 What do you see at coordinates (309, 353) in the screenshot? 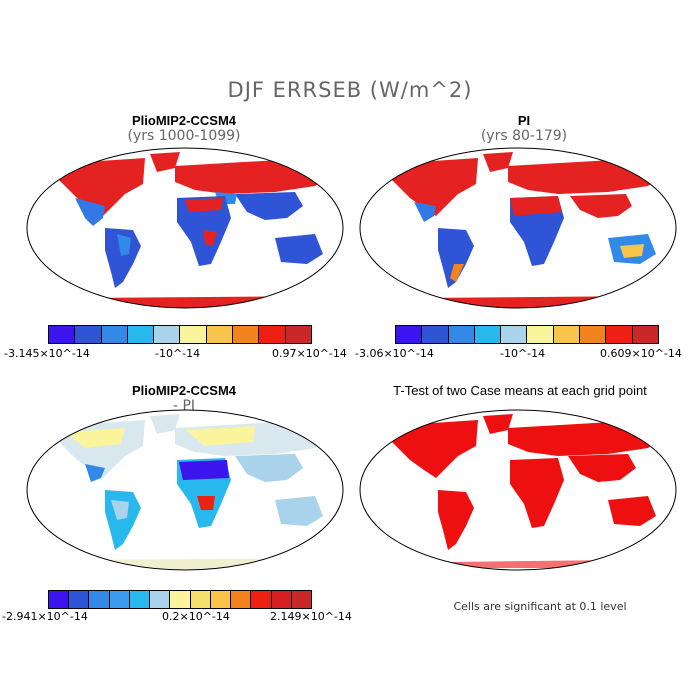
I see `cb1-label-max: 0.97×10^-14` at bounding box center [309, 353].